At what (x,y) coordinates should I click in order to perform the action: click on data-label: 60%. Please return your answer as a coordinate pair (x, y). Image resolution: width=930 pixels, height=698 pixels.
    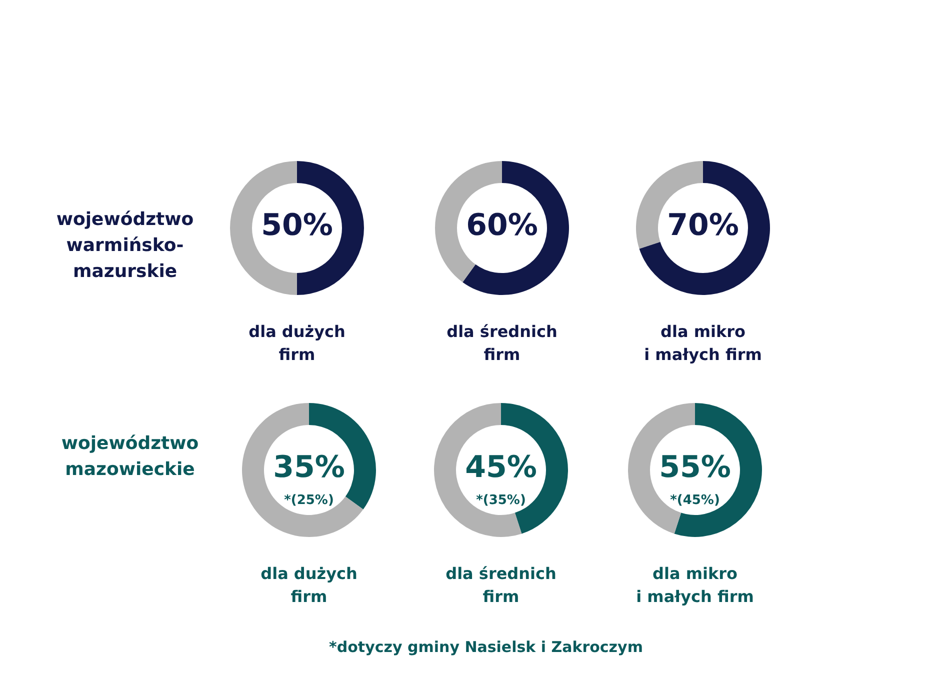
    Looking at the image, I should click on (502, 225).